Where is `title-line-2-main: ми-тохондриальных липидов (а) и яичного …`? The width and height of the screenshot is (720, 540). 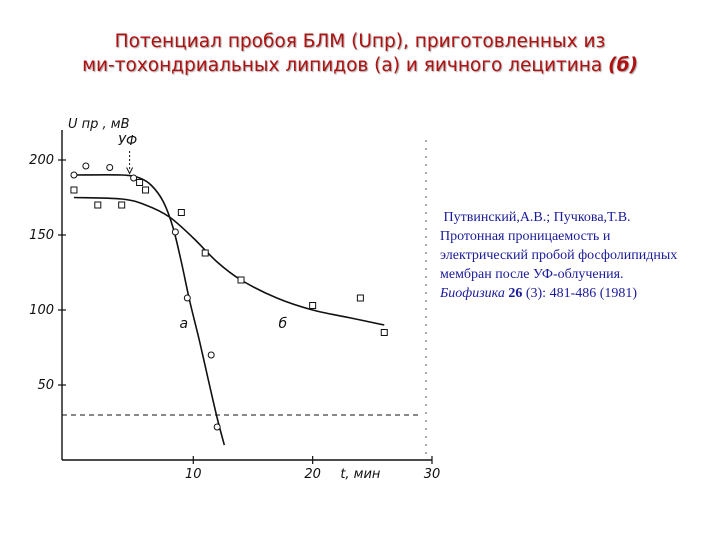
title-line-2-main: ми-тохондриальных липидов (а) и яичного … is located at coordinates (342, 65).